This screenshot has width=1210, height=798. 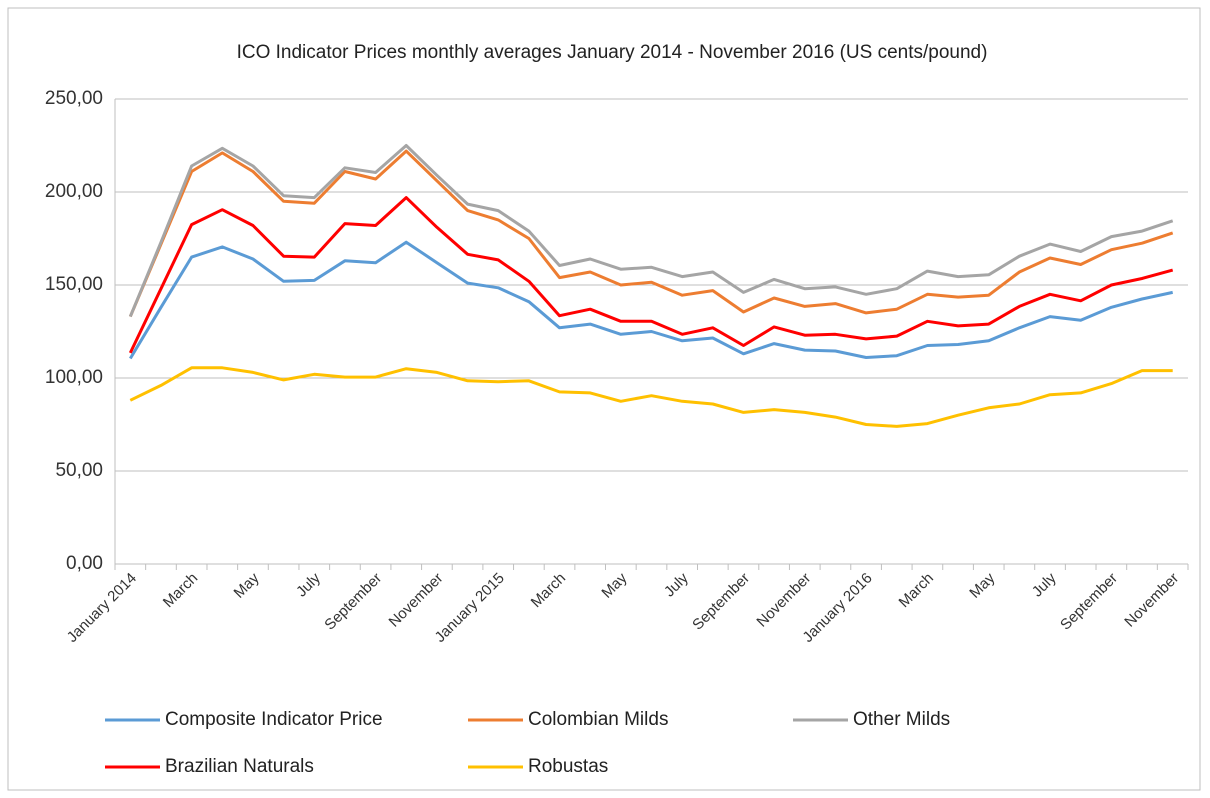 What do you see at coordinates (901, 719) in the screenshot?
I see `legend-label: Other Milds` at bounding box center [901, 719].